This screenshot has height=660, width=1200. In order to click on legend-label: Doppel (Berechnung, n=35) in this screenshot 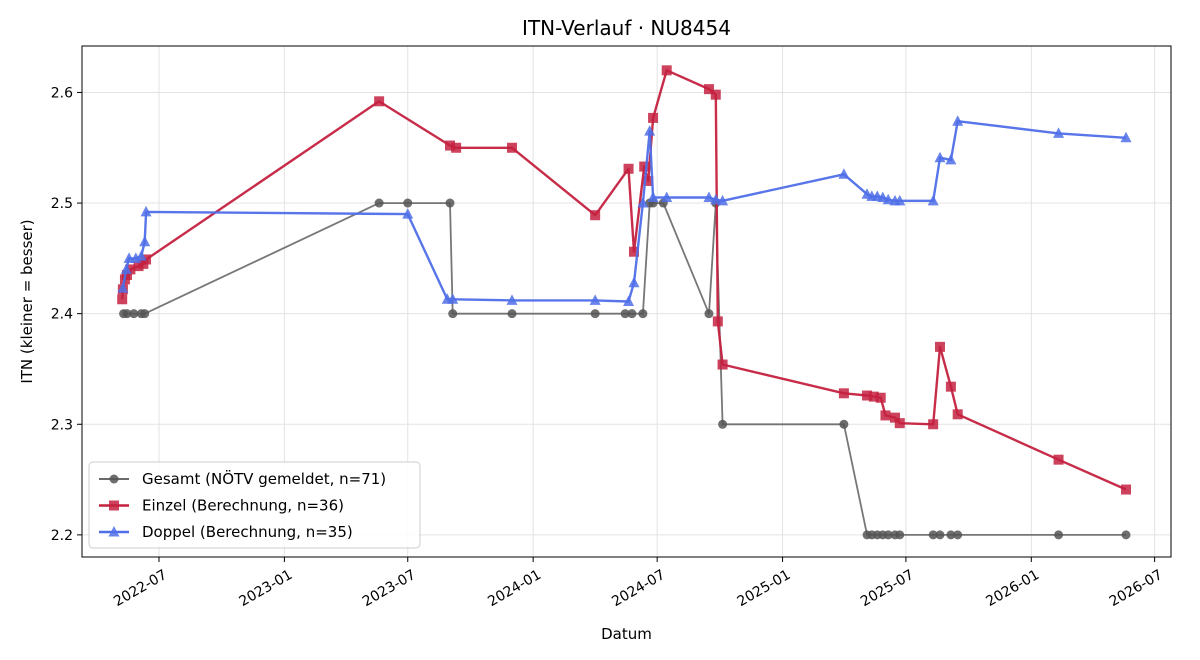, I will do `click(247, 532)`.